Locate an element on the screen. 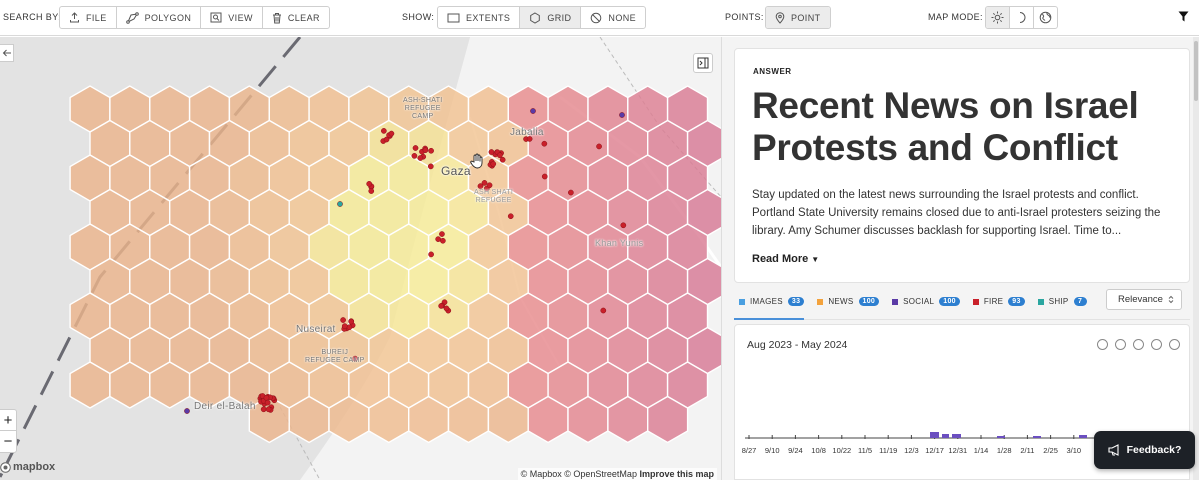 This screenshot has height=480, width=1199. clear-button: CLEAR is located at coordinates (296, 17).